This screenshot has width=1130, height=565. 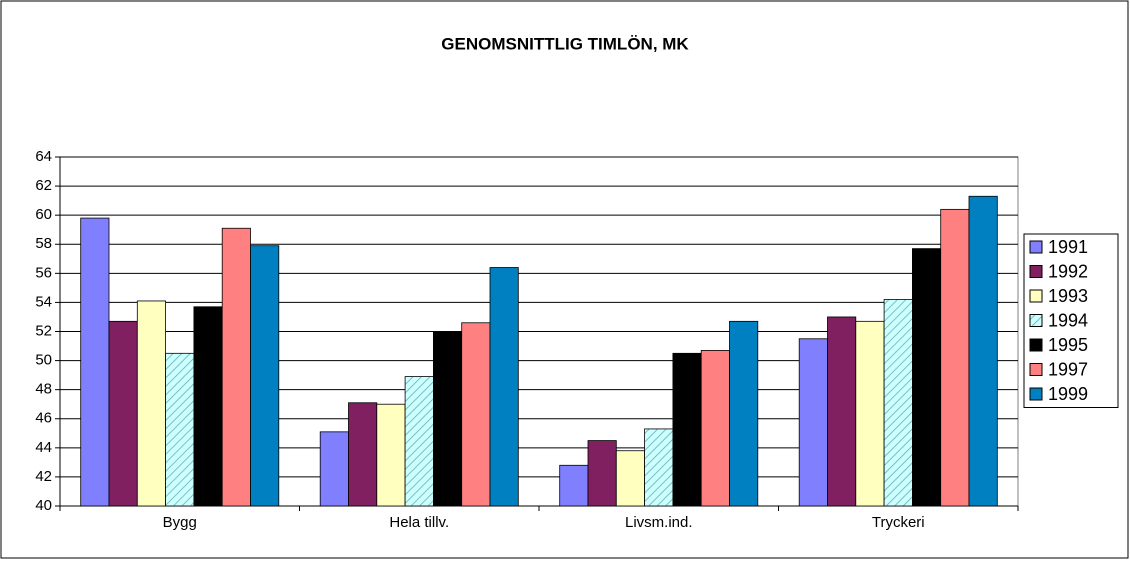 What do you see at coordinates (43, 447) in the screenshot?
I see `y-tick-label: 44` at bounding box center [43, 447].